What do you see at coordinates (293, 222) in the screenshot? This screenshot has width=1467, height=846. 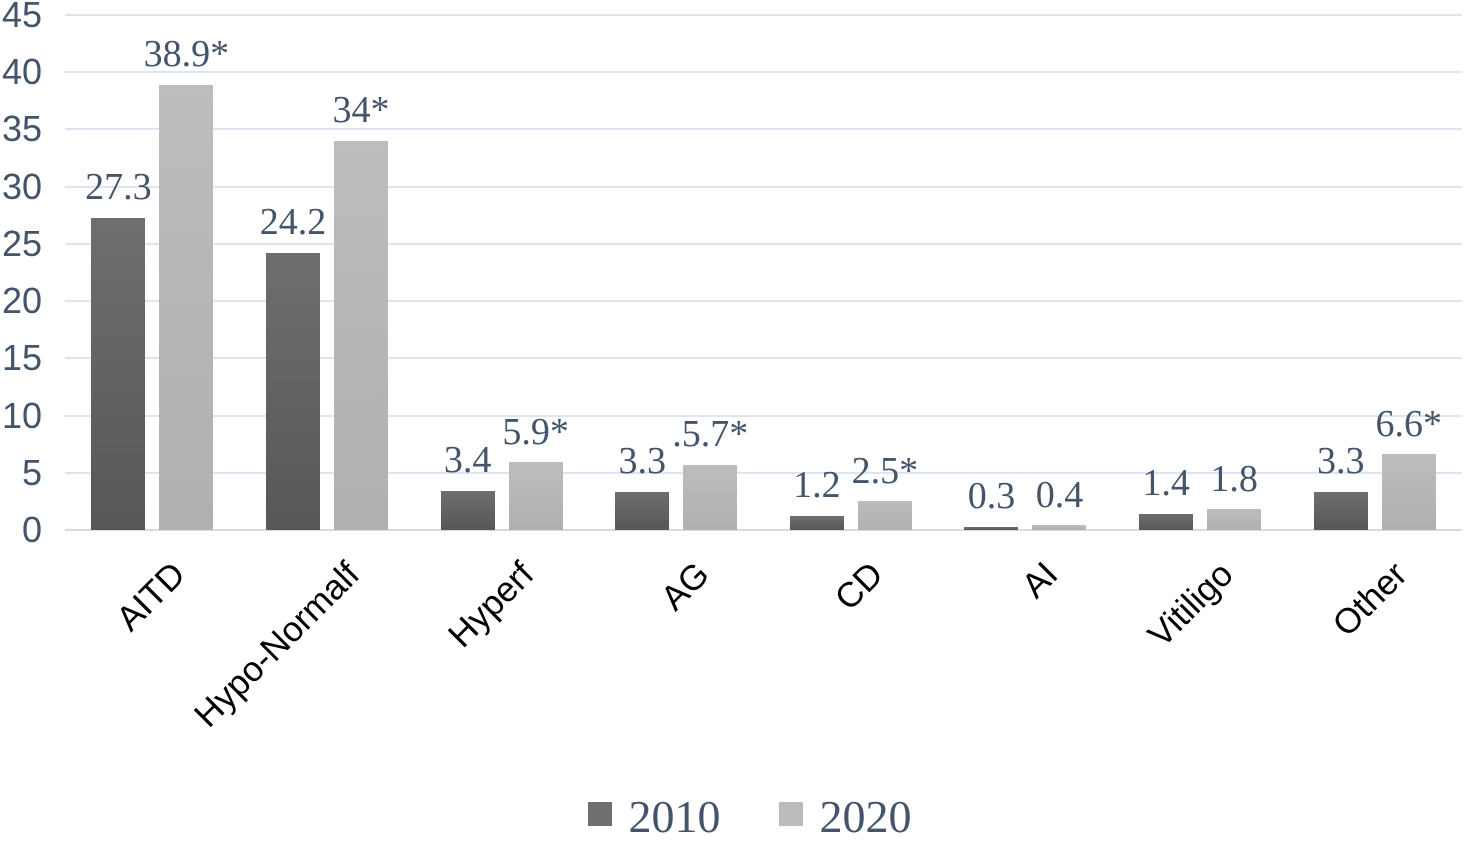 I see `value-label-2010-hypo-normalf: 24.2` at bounding box center [293, 222].